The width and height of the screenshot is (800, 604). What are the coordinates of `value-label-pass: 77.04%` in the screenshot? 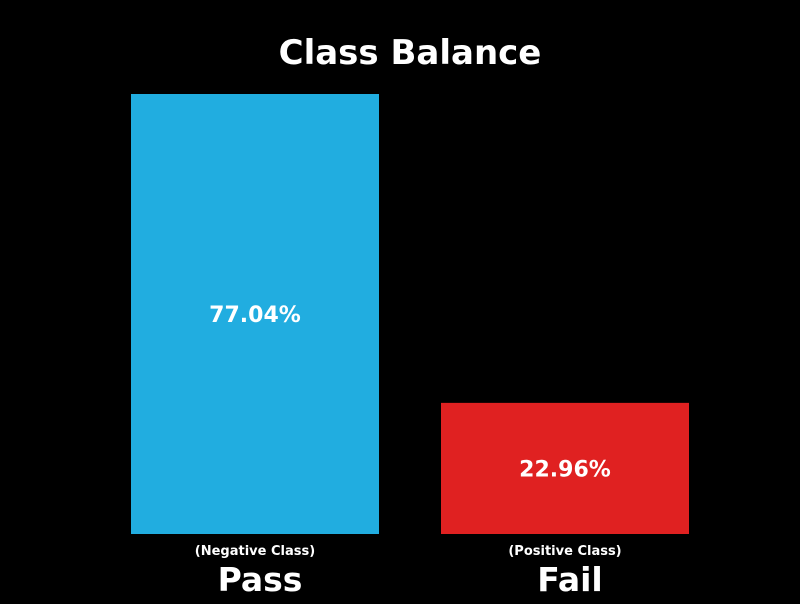 It's located at (255, 315).